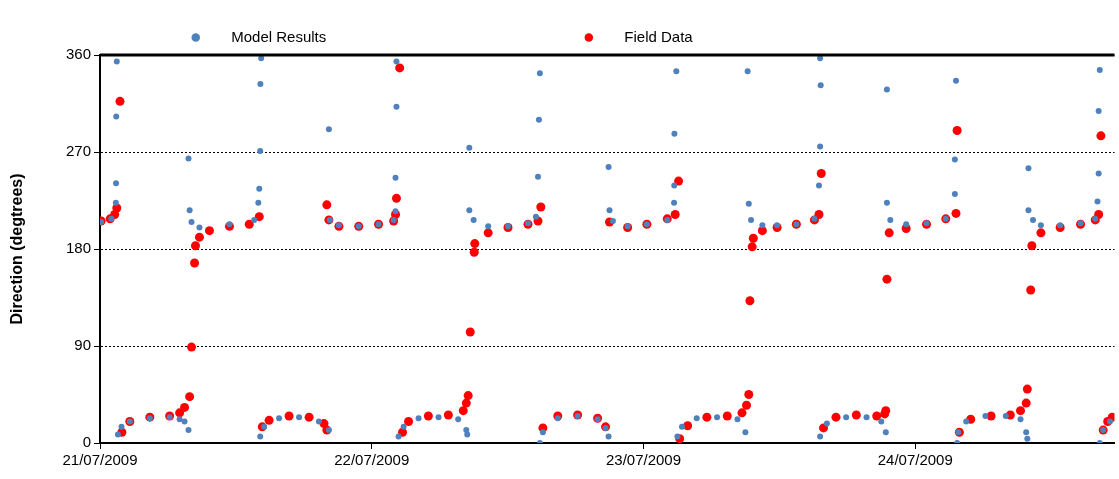  I want to click on legend-label: Field Data, so click(765, 36).